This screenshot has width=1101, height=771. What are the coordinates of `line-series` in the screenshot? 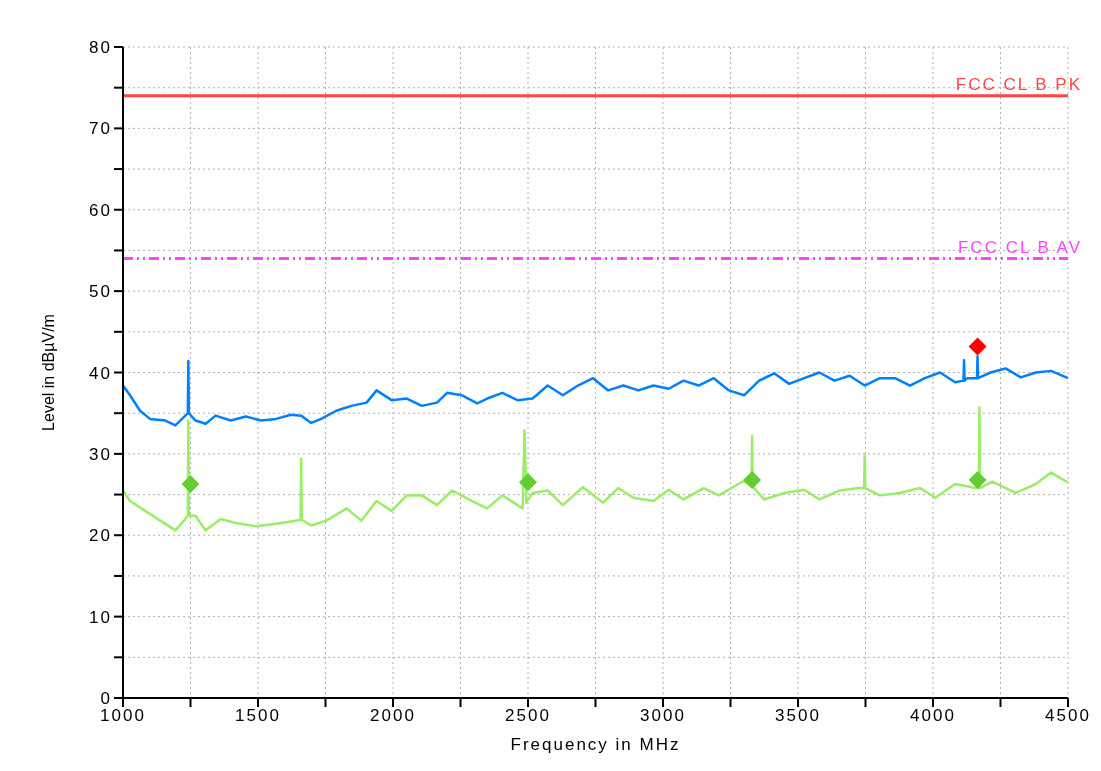 It's located at (595, 469).